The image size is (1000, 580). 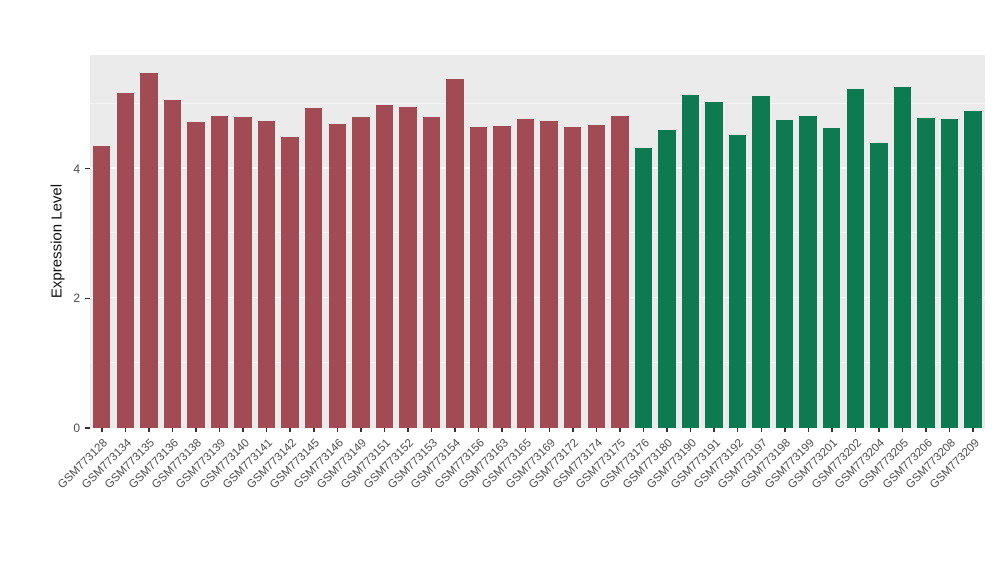 I want to click on y-tick-label: 4, so click(x=76, y=168).